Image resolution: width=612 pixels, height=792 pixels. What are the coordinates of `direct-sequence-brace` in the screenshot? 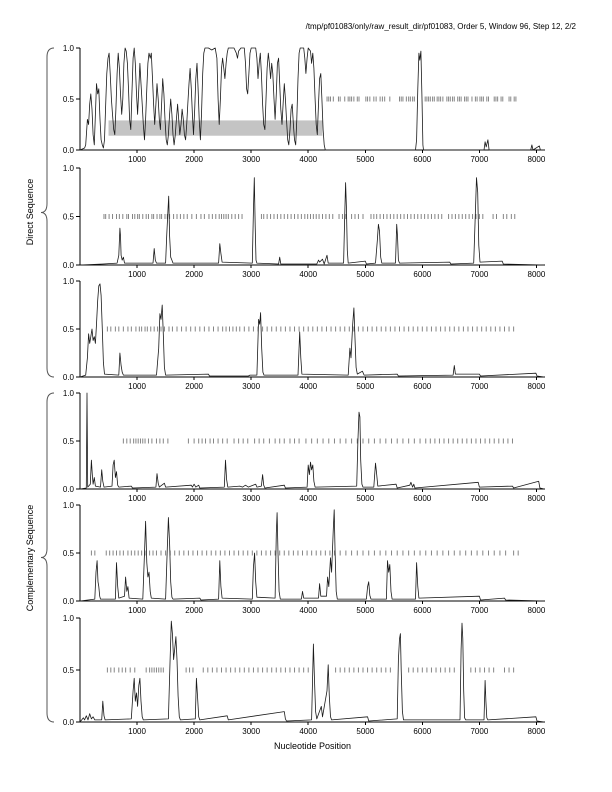 It's located at (47, 212).